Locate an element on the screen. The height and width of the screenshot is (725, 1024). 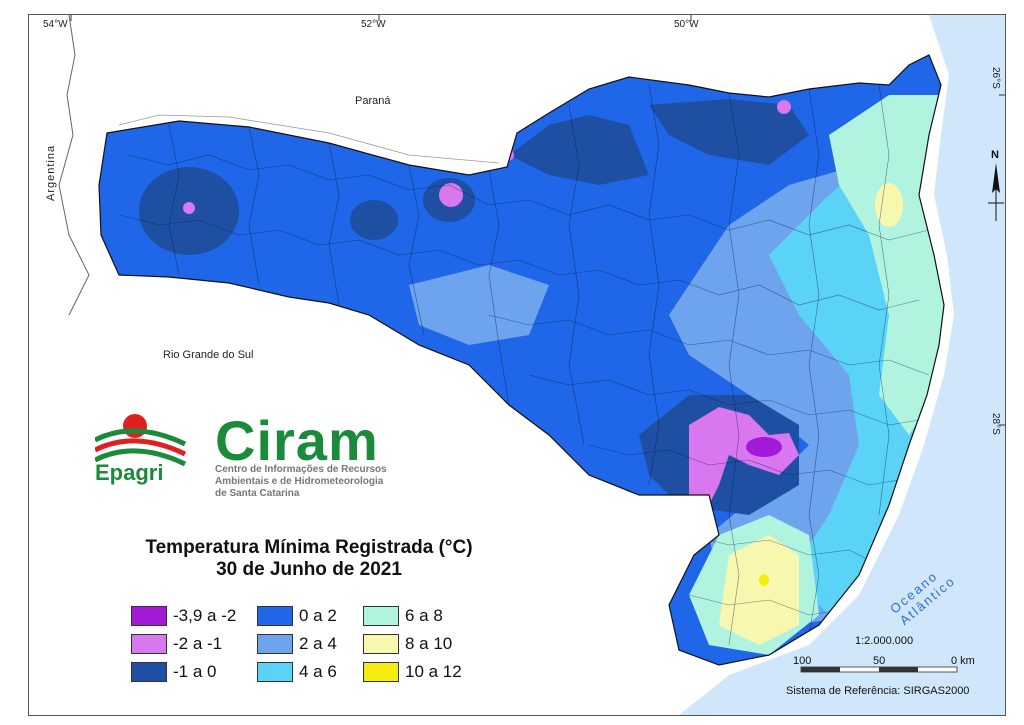
north-arrow-icon is located at coordinates (996, 192).